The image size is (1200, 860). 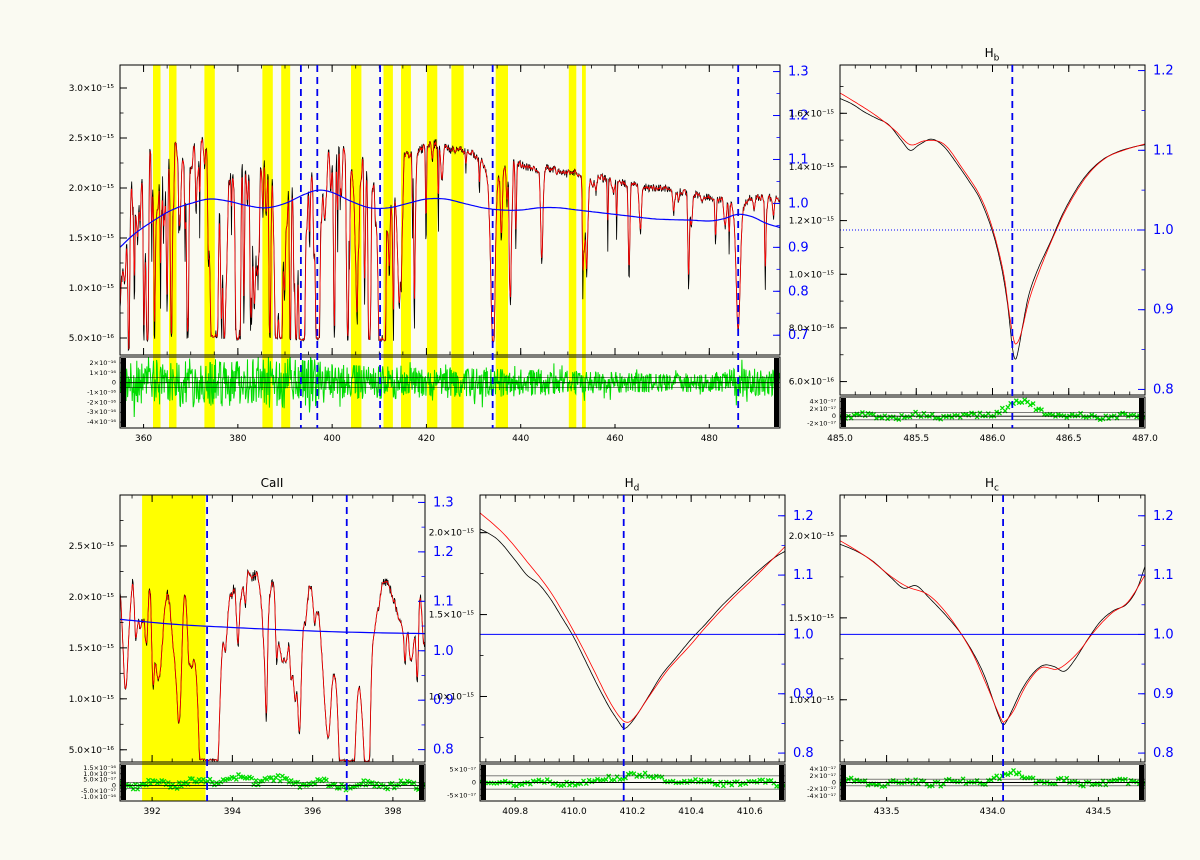 I want to click on title-sub: c, so click(x=996, y=488).